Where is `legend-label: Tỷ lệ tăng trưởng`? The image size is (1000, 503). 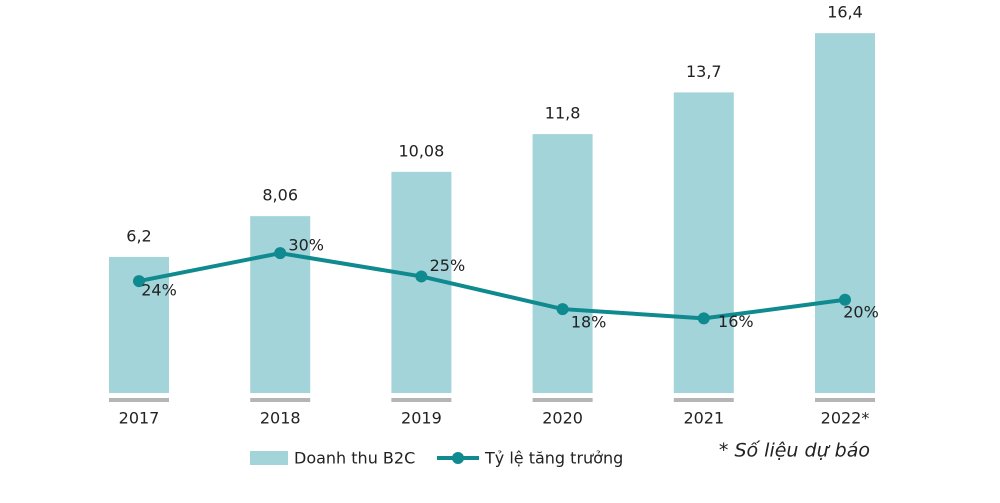 legend-label: Tỷ lệ tăng trưởng is located at coordinates (553, 458).